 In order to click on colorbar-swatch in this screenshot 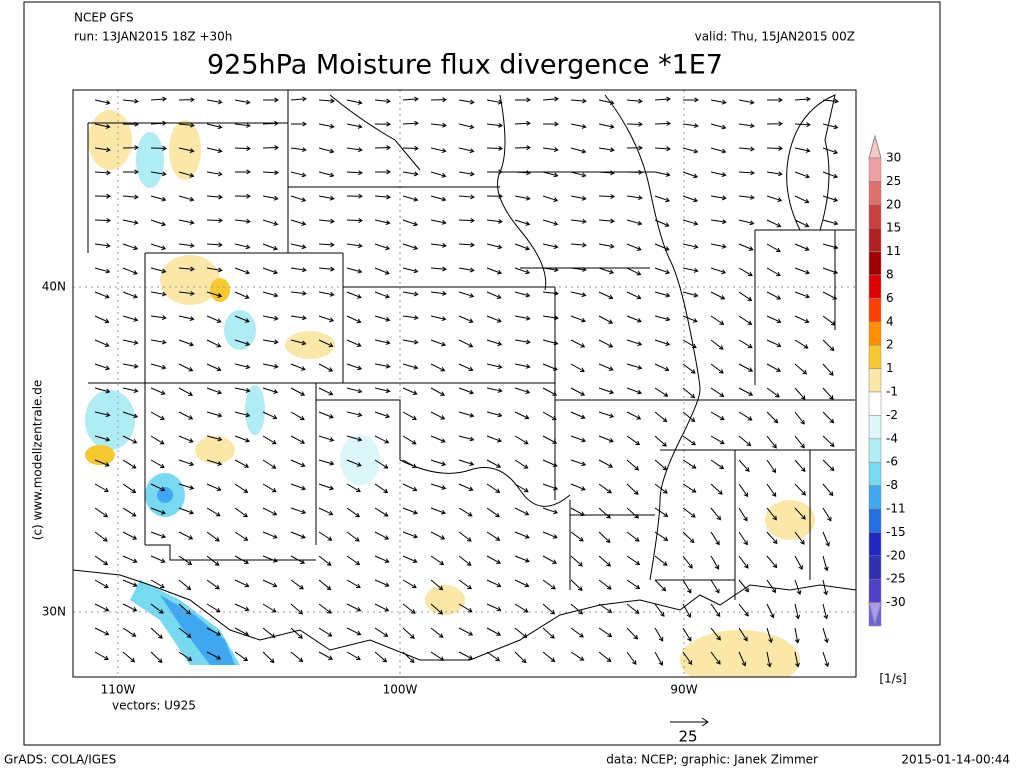, I will do `click(875, 169)`.